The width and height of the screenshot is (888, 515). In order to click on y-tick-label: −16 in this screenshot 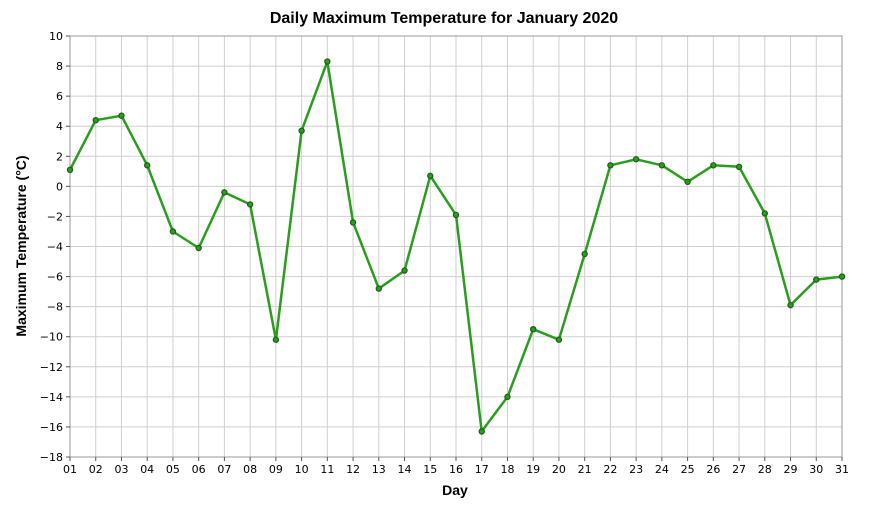, I will do `click(51, 427)`.